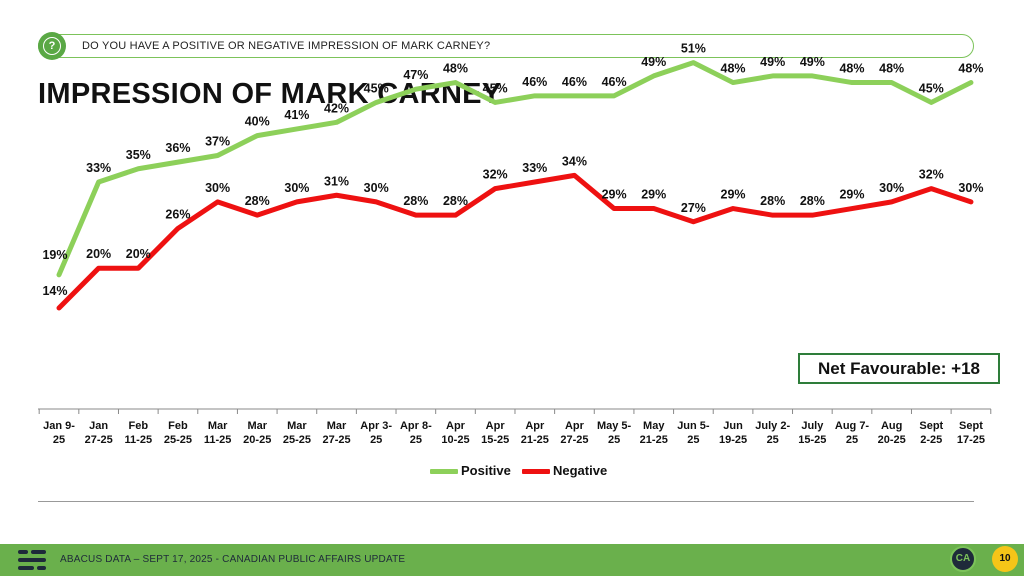 The image size is (1024, 576). Describe the element at coordinates (891, 426) in the screenshot. I see `x-tick-label: Aug` at that location.